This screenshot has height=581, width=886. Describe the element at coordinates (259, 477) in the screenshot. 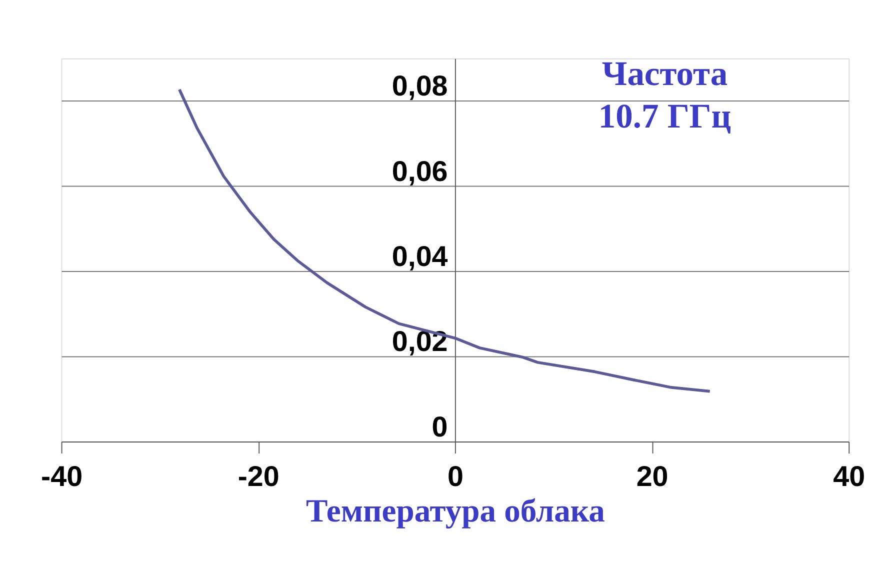

I see `x-tick-label: -20` at that location.